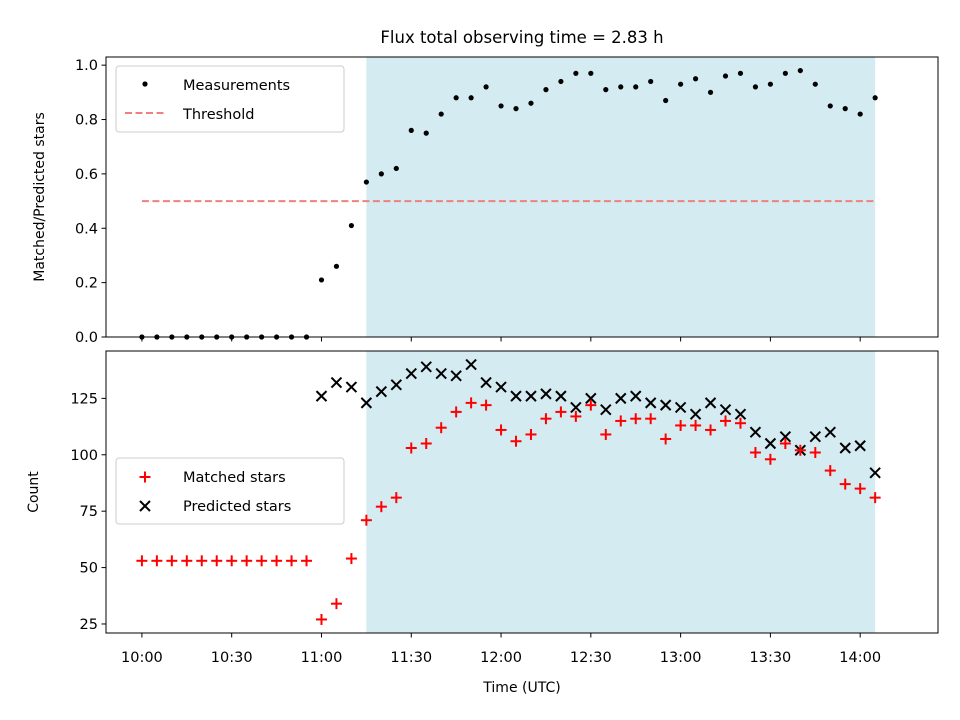 The width and height of the screenshot is (960, 720). What do you see at coordinates (86, 229) in the screenshot?
I see `top-y-tick-label: 0.4` at bounding box center [86, 229].